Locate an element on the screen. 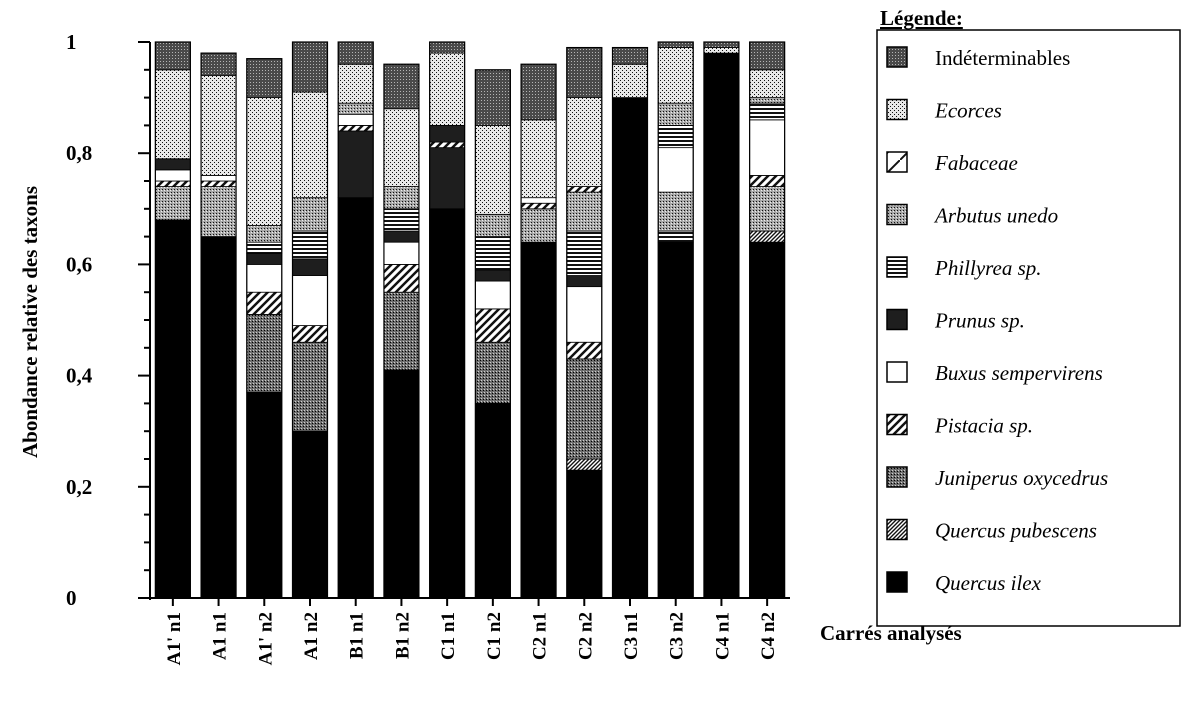 The height and width of the screenshot is (701, 1183). y-tick-label: 0,6 is located at coordinates (79, 264).